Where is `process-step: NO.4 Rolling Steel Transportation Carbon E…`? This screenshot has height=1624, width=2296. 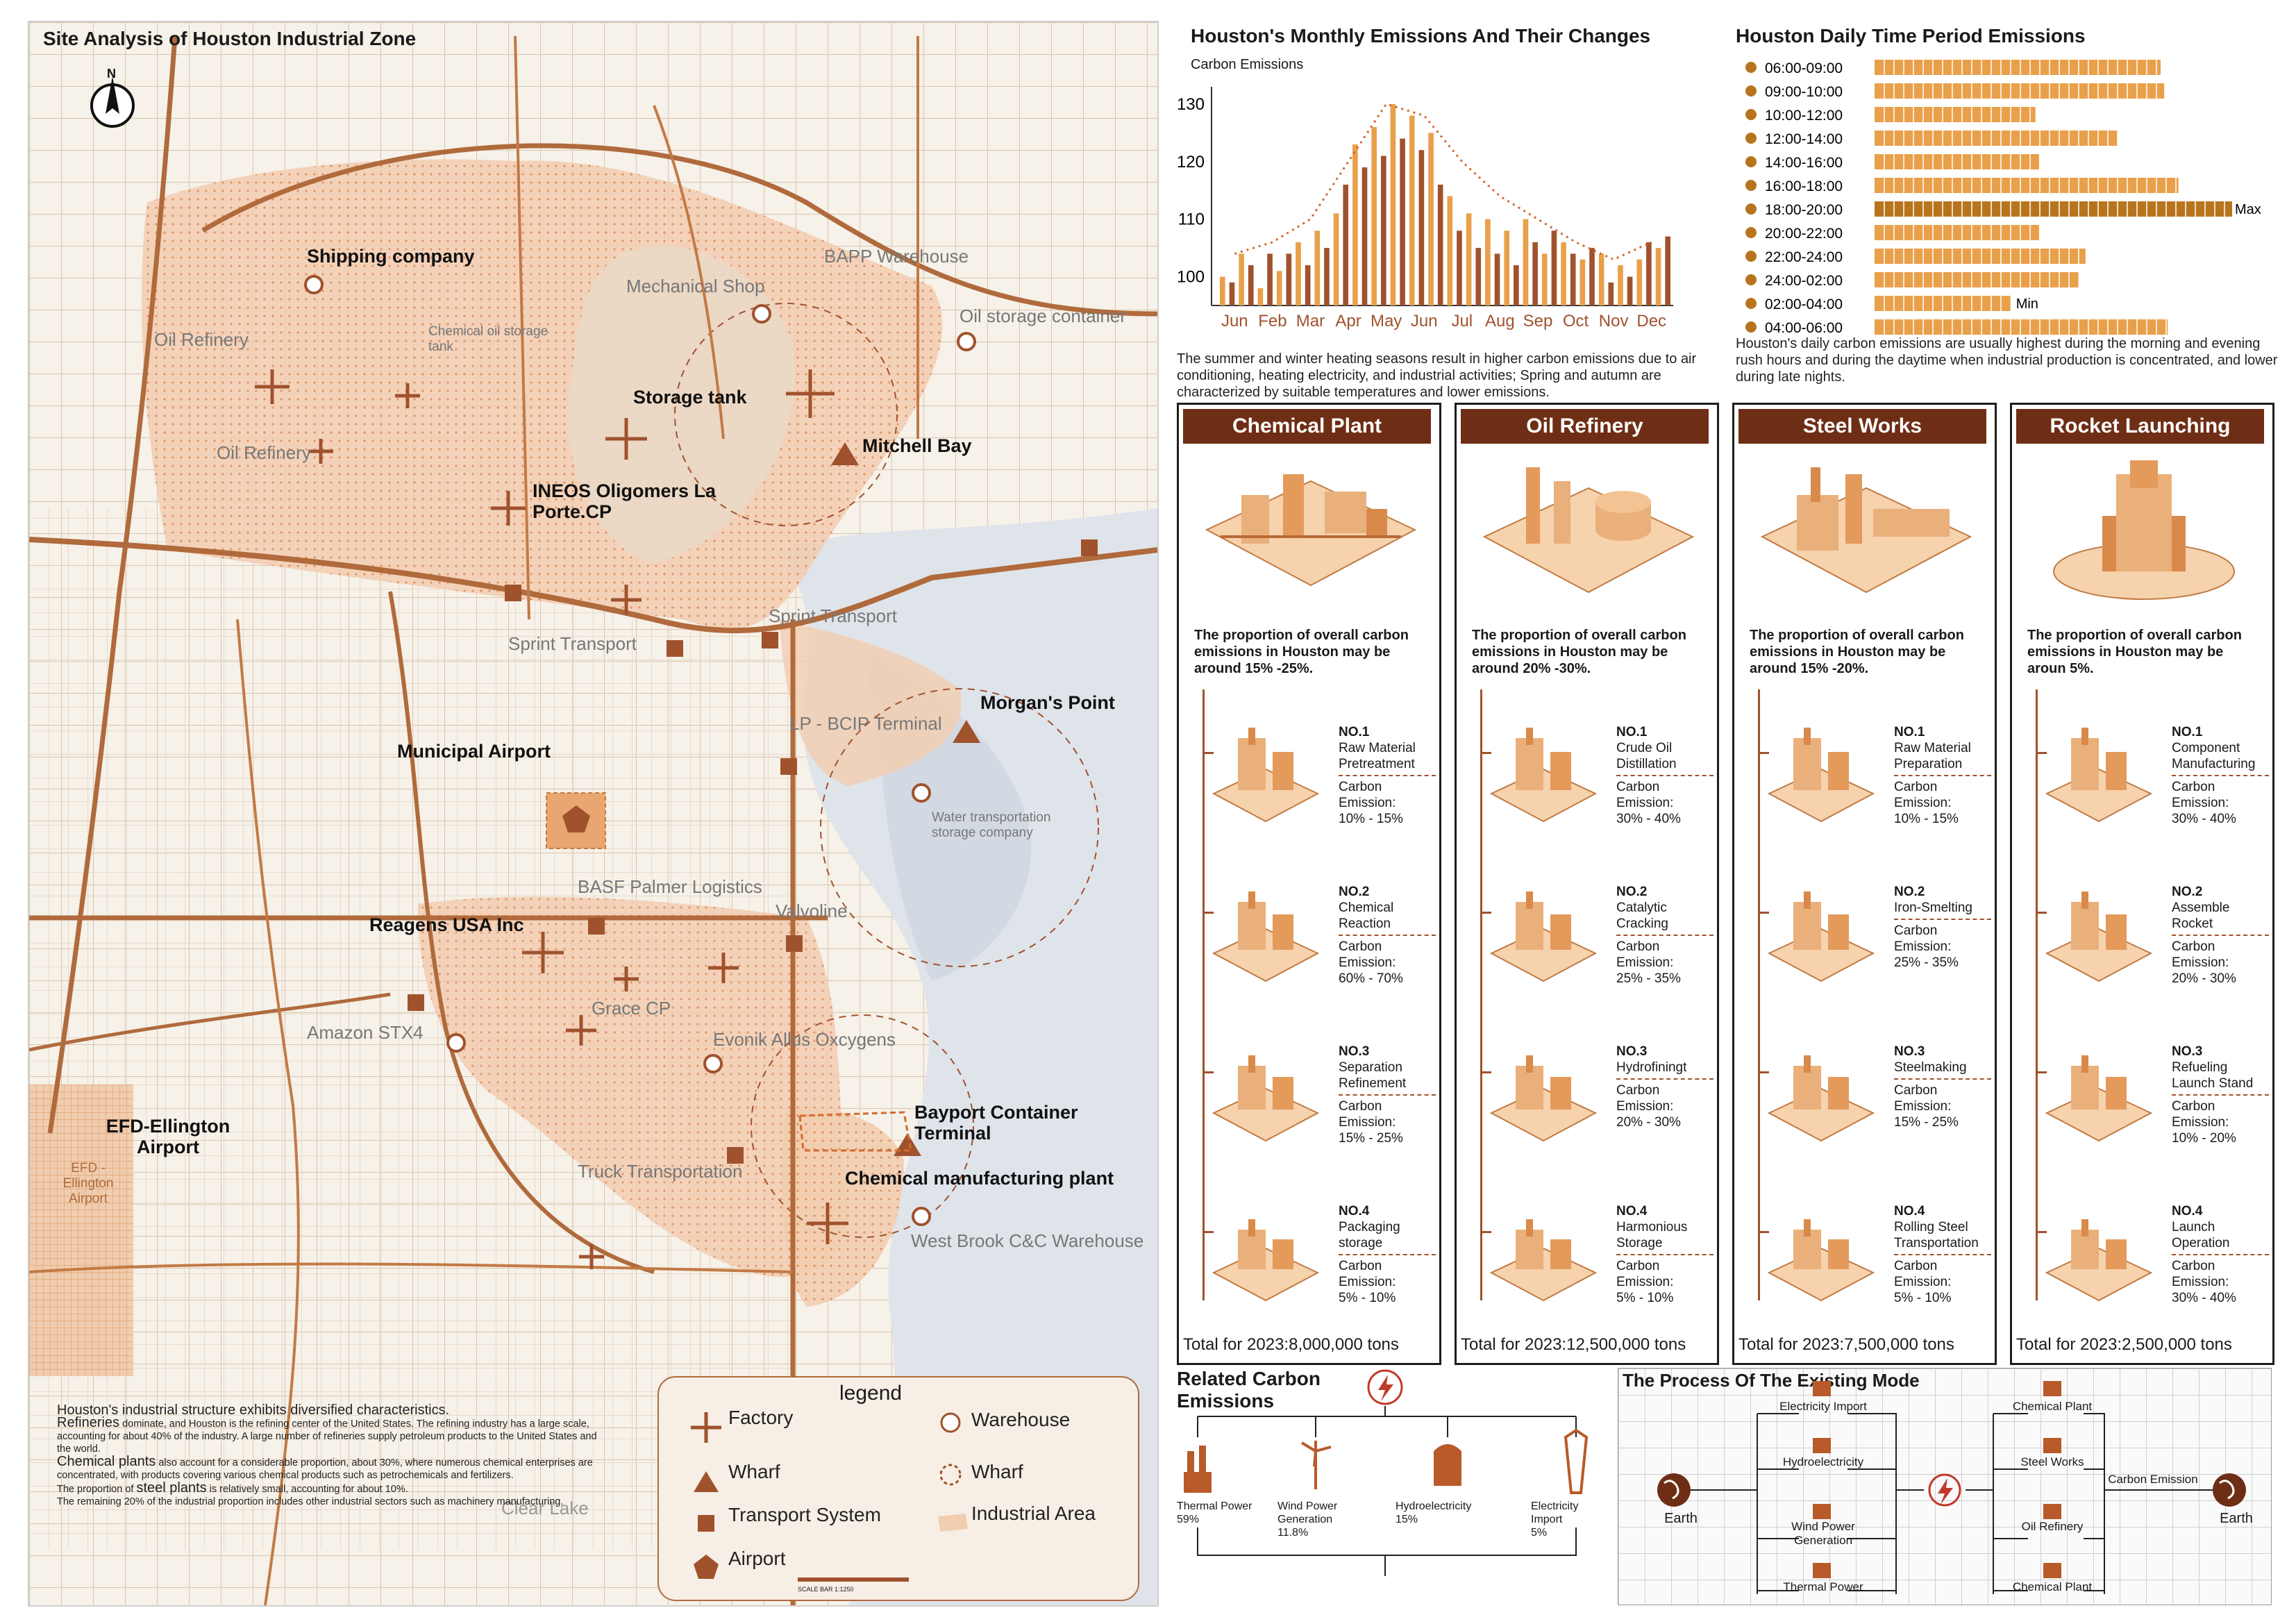 process-step: NO.4 Rolling Steel Transportation Carbon E… is located at coordinates (1942, 1254).